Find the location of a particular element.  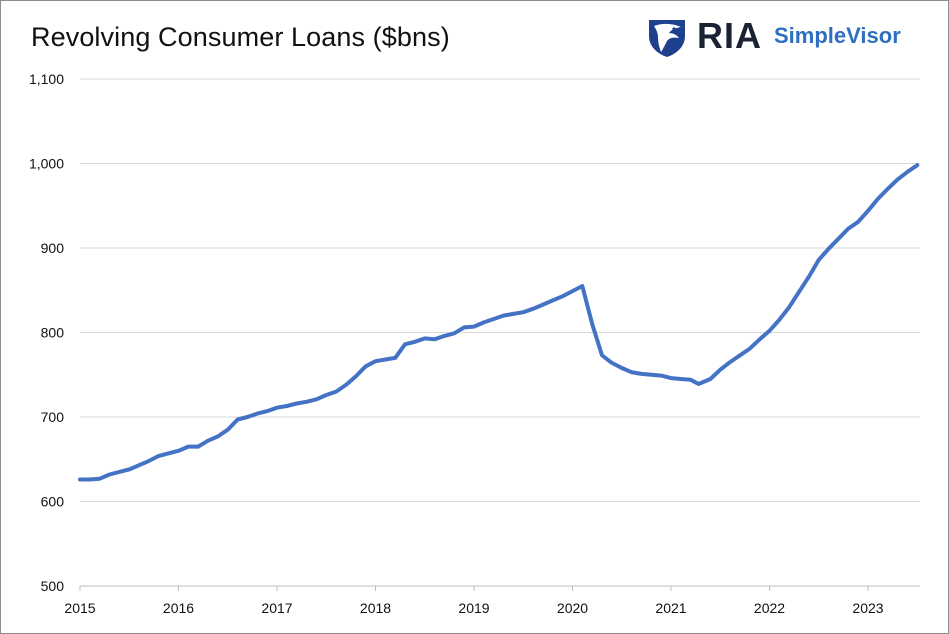

y-tick-label-1100: 1,100 is located at coordinates (46, 79).